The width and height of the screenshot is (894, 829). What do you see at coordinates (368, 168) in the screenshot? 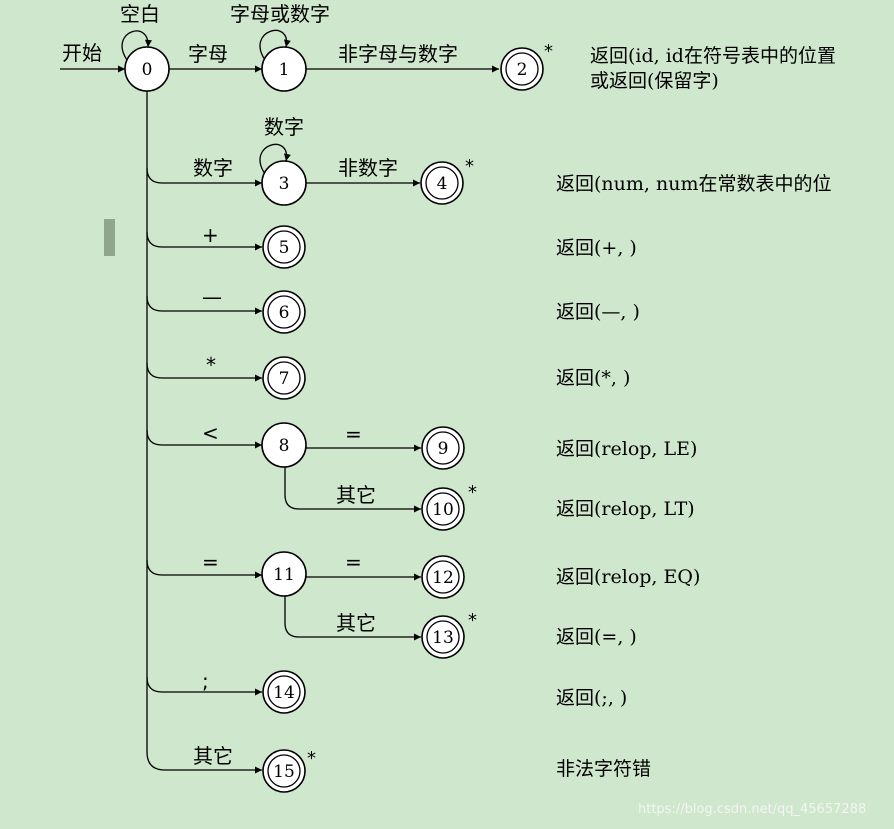
I see `edge-3-4-label: 非数字` at bounding box center [368, 168].